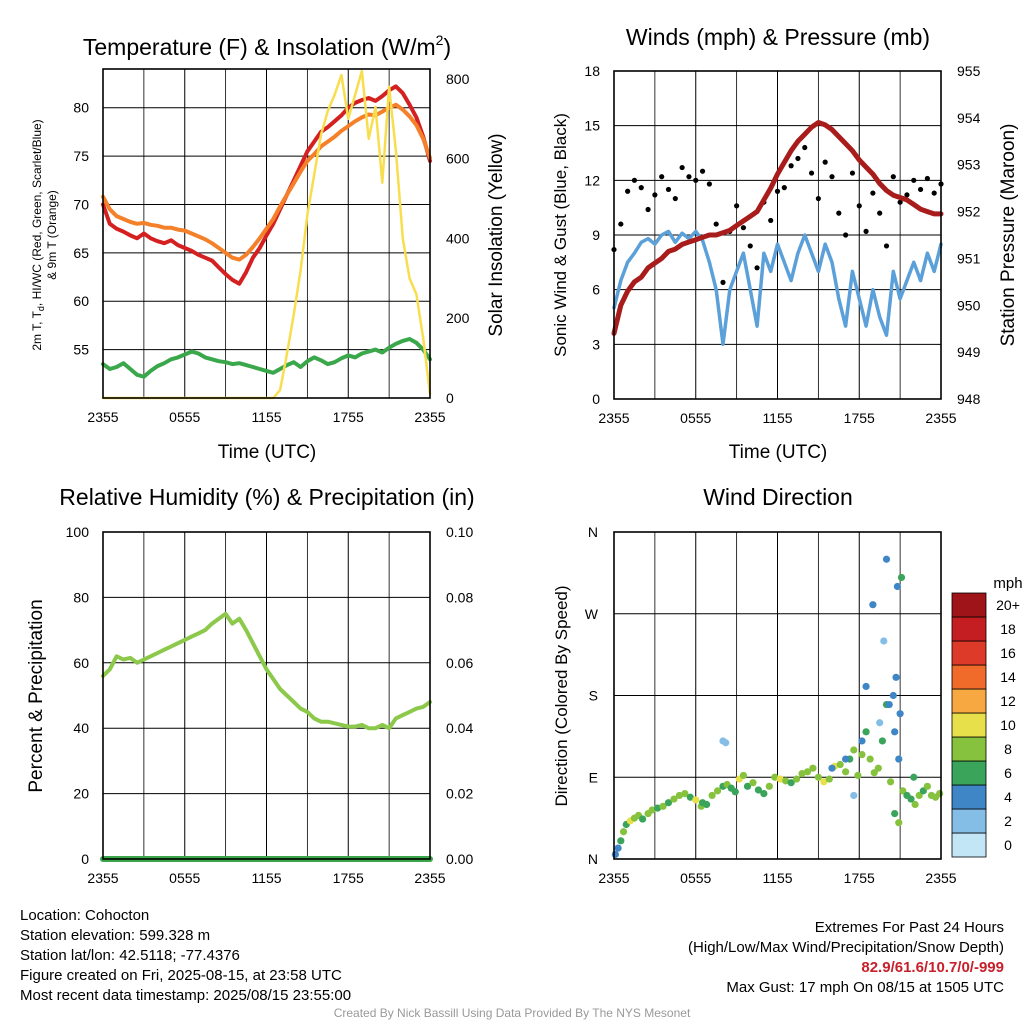 This screenshot has height=1024, width=1024. I want to click on wind-y2-axis-label: Station Pressure (Maroon), so click(1008, 235).